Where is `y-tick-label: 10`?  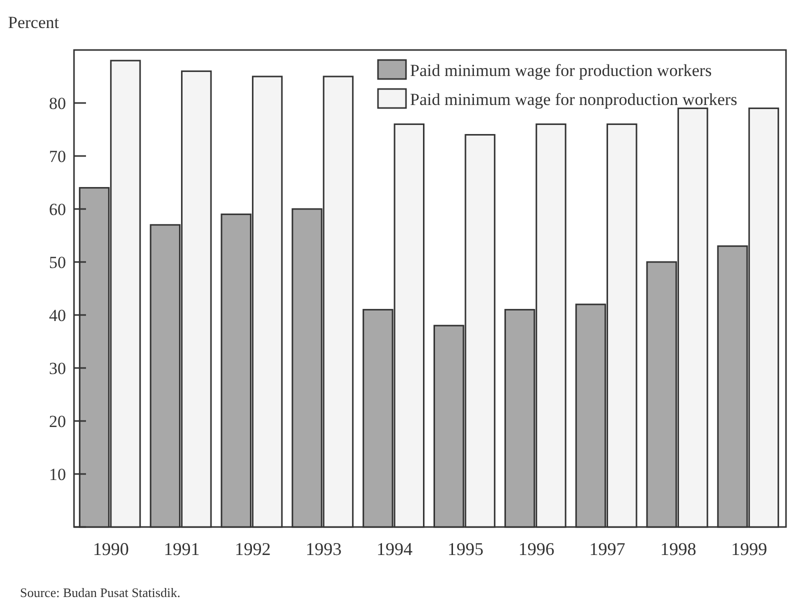 y-tick-label: 10 is located at coordinates (57, 474).